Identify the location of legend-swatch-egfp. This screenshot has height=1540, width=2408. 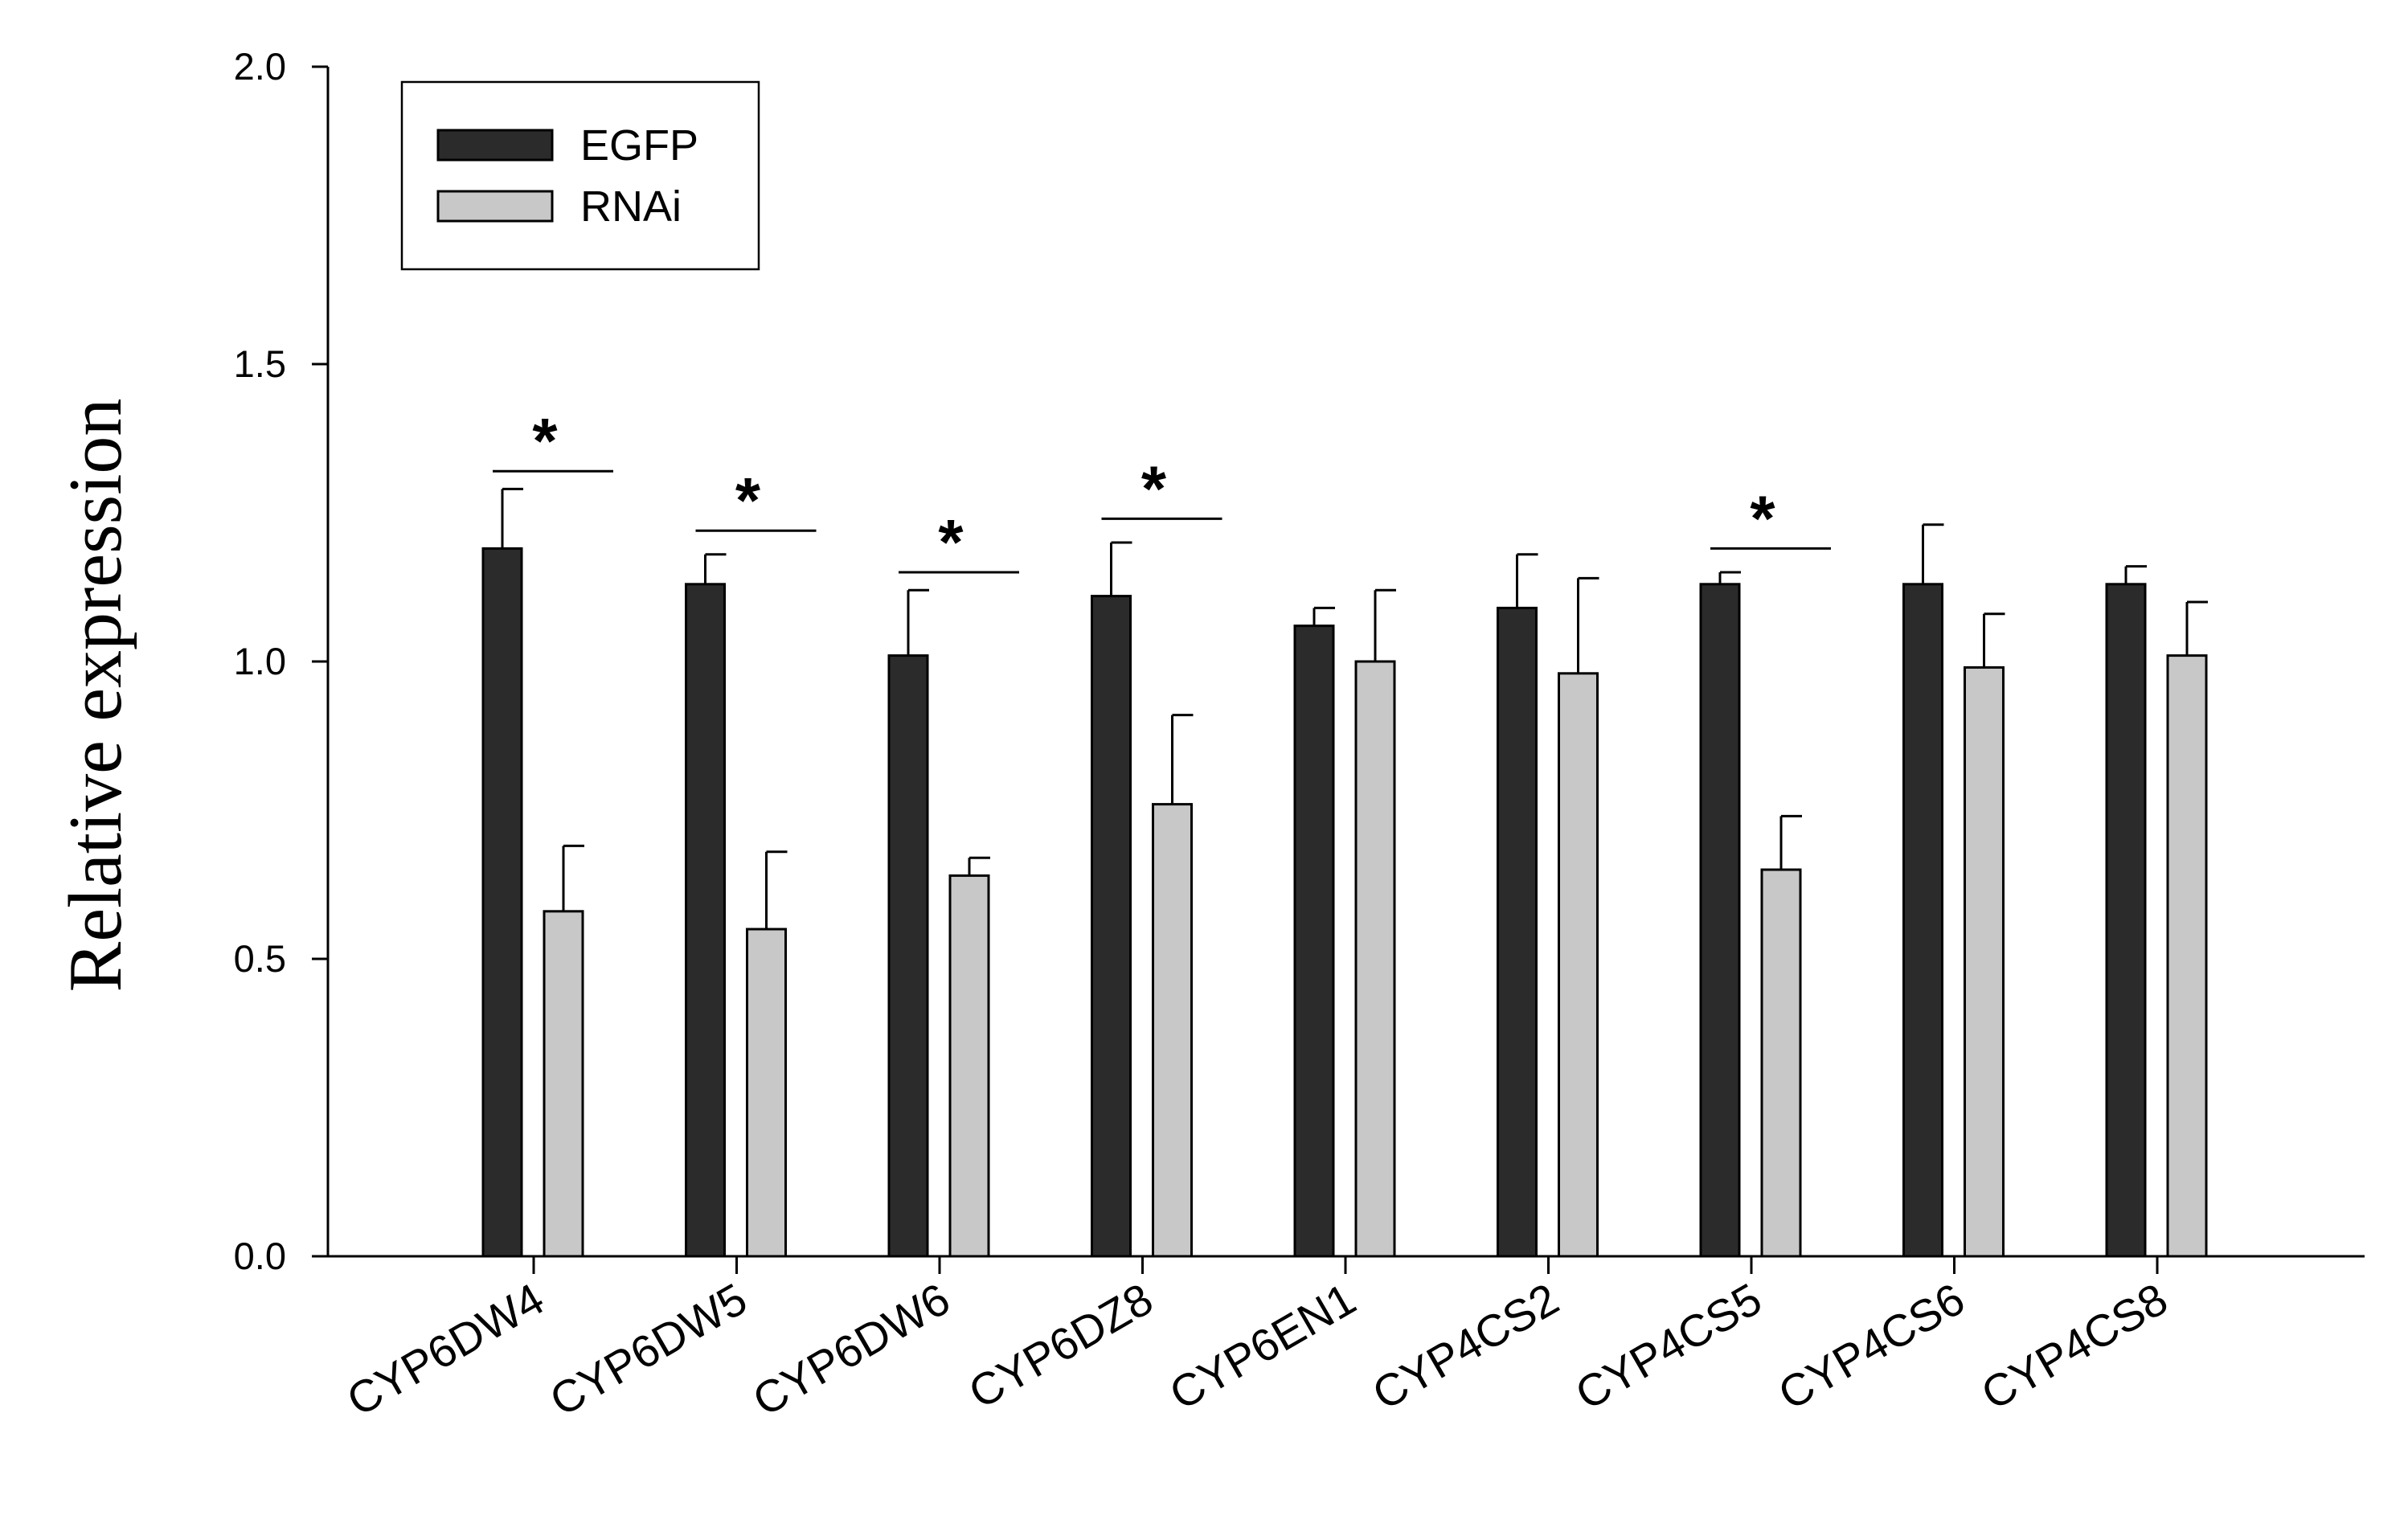
(495, 146).